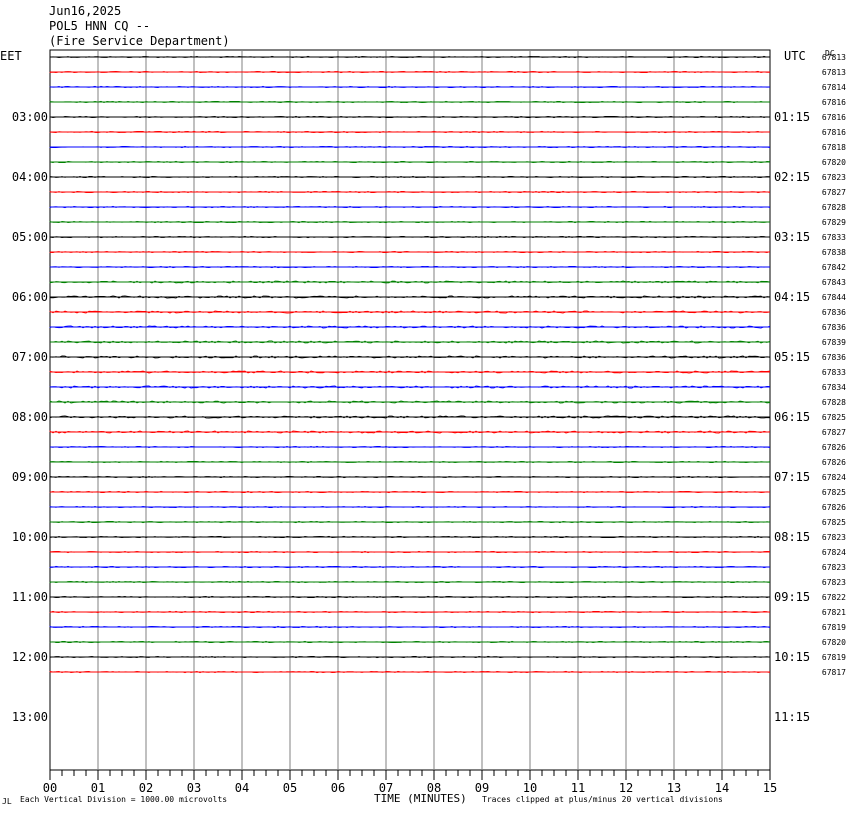  What do you see at coordinates (834, 672) in the screenshot?
I see `trace-value-label: 67817` at bounding box center [834, 672].